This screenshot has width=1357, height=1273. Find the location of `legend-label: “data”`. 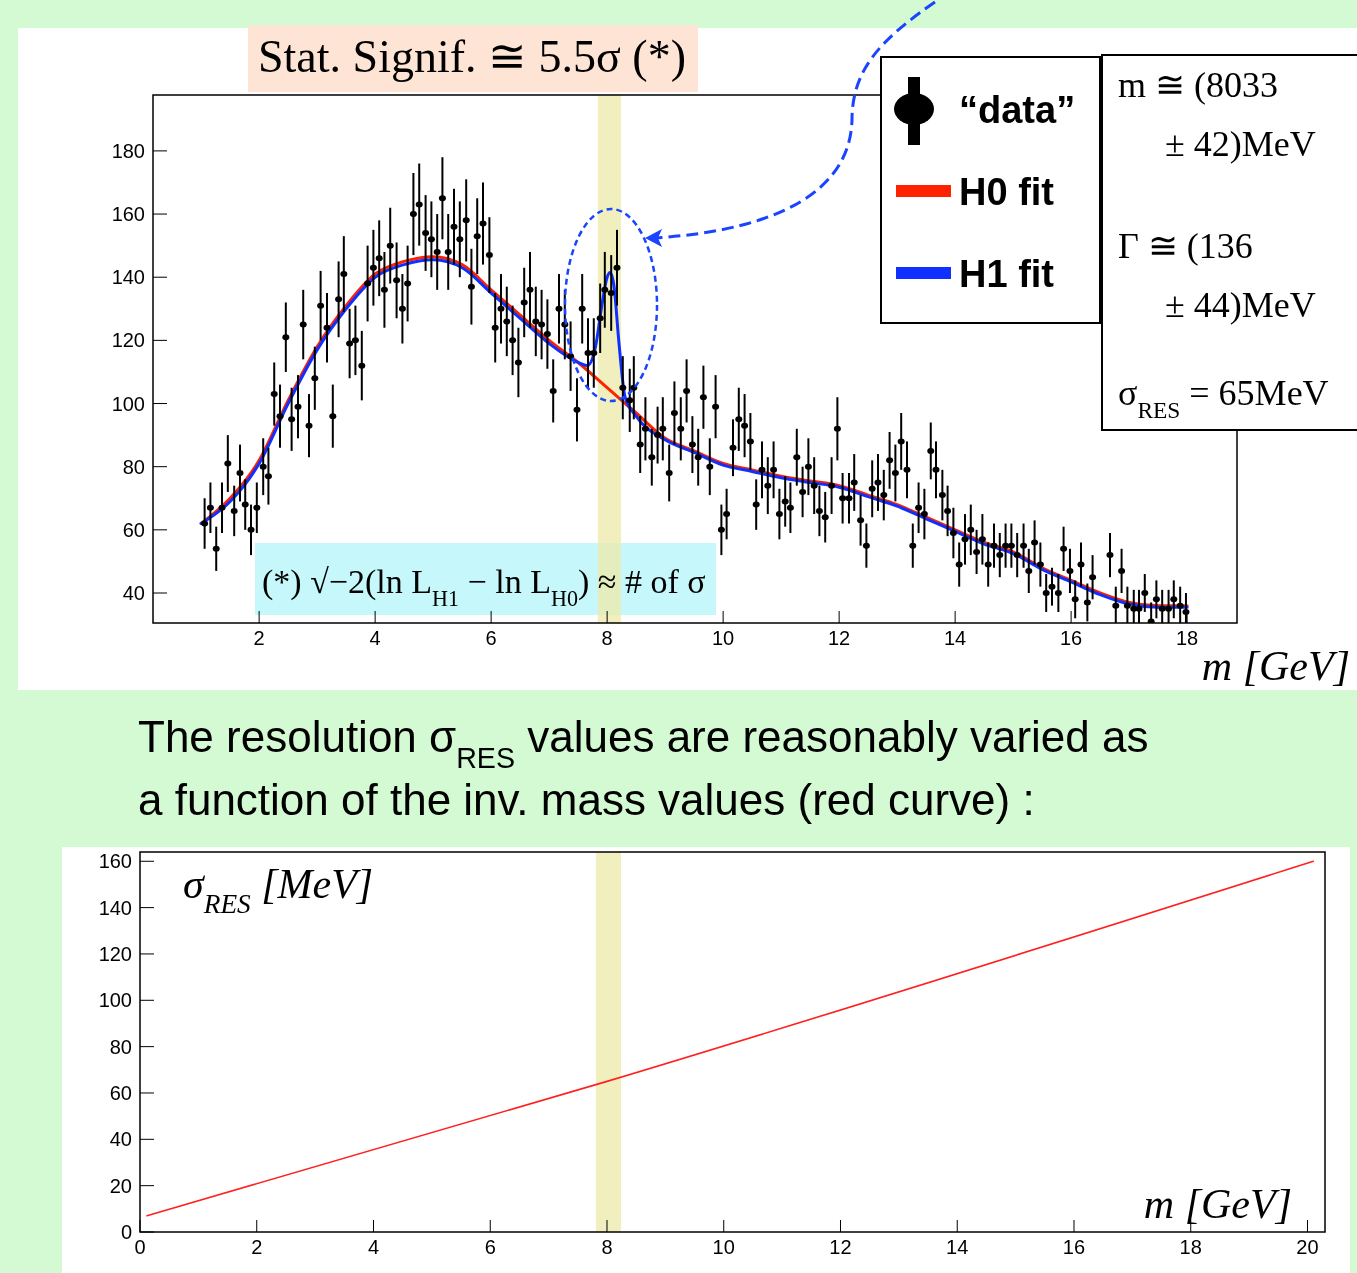

legend-label: “data” is located at coordinates (1017, 110).